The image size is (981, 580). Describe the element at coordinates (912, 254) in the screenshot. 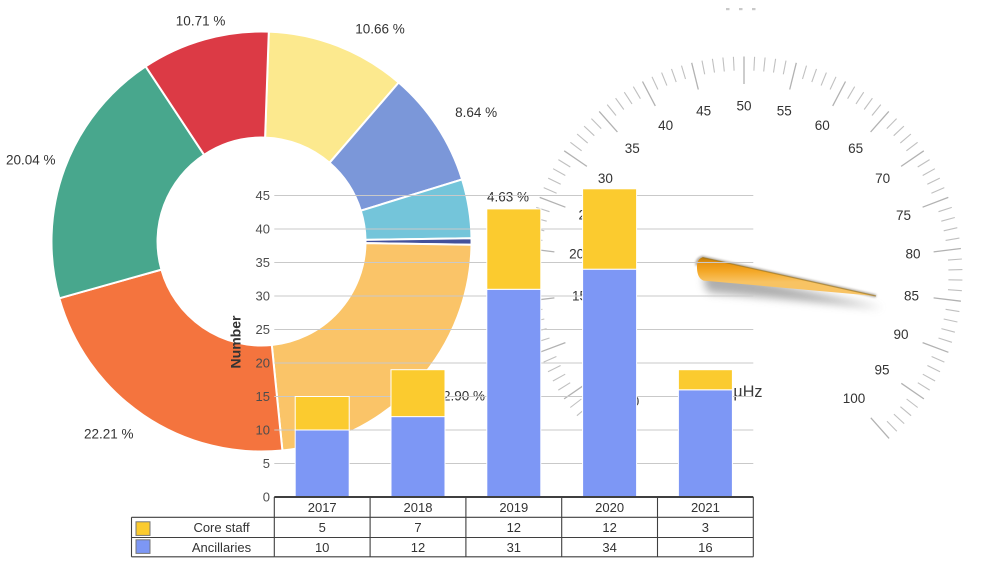

I see `svg-text: 80` at that location.